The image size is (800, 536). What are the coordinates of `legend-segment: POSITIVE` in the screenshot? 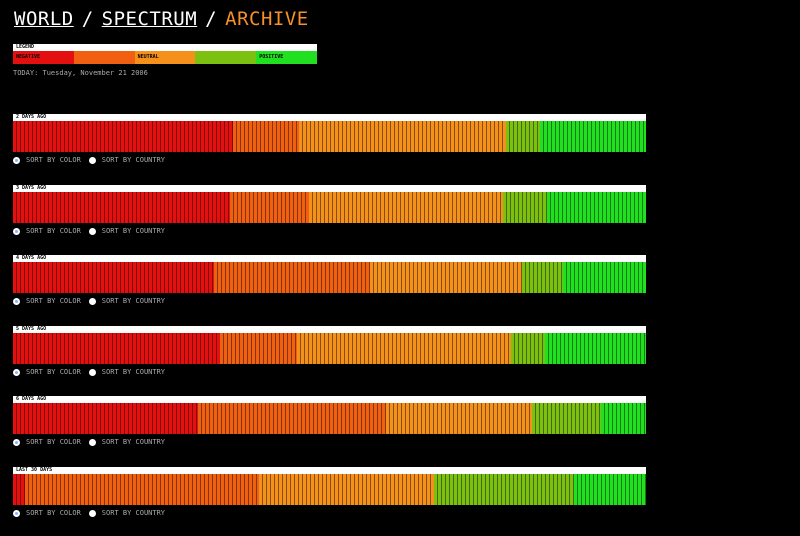 It's located at (286, 57).